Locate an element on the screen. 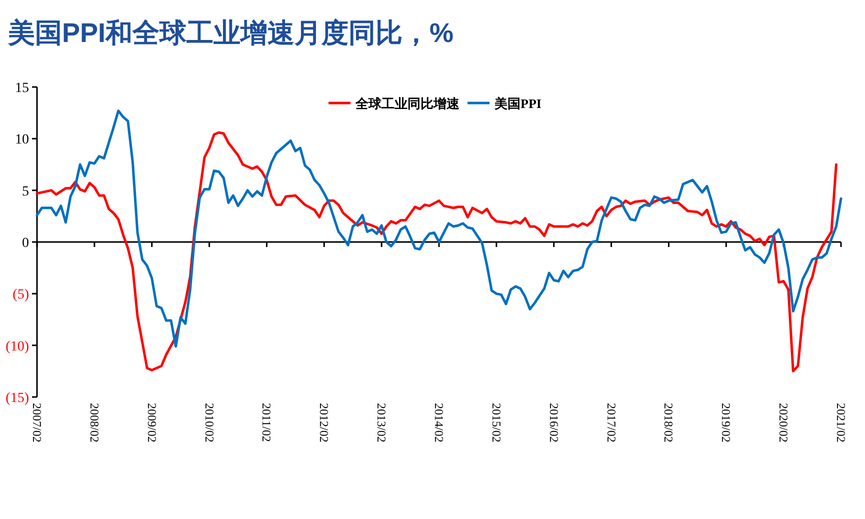 The image size is (865, 519). y-tick-label: 10 is located at coordinates (22, 140).